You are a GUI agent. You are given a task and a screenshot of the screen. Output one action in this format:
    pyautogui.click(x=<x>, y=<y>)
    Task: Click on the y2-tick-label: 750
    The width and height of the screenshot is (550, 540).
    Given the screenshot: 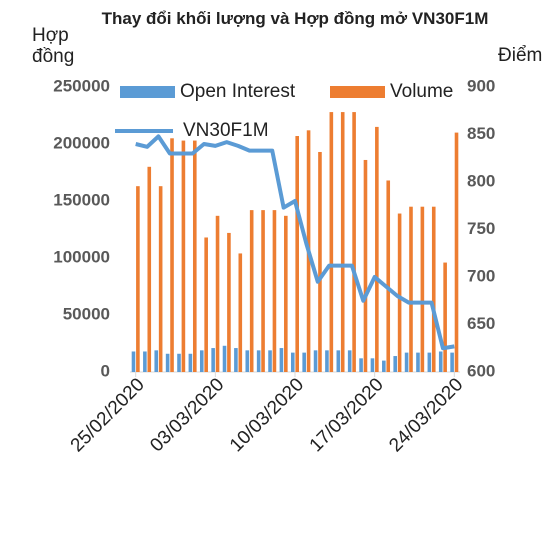 What is the action you would take?
    pyautogui.click(x=481, y=228)
    